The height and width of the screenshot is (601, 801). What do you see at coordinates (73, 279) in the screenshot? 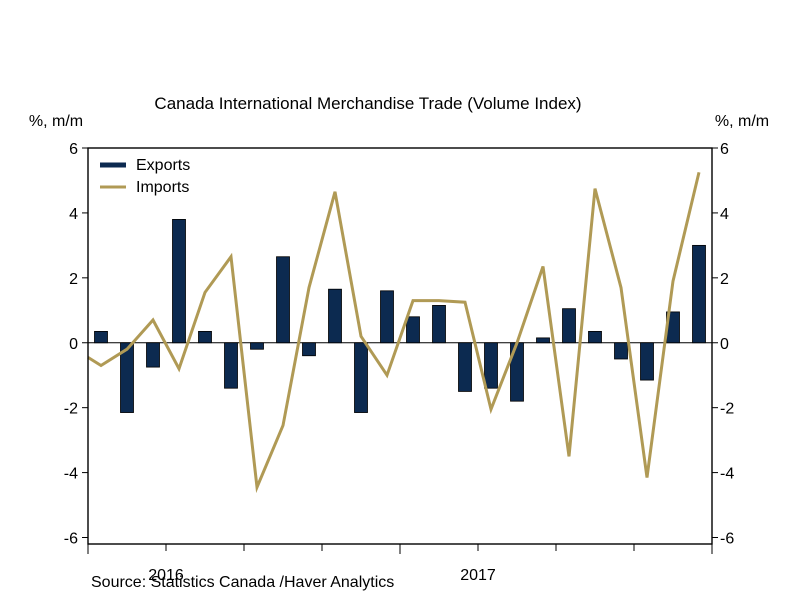
I see `y-tick-label-left: 2` at bounding box center [73, 279].